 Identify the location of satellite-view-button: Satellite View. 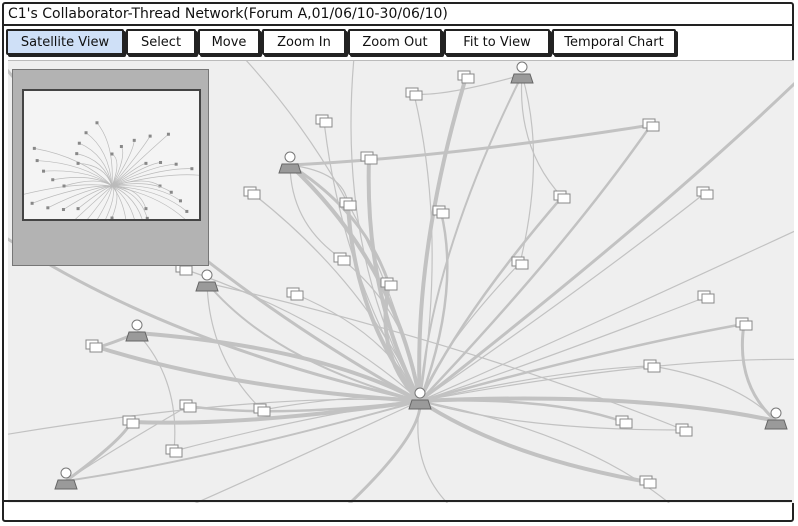
(65, 42).